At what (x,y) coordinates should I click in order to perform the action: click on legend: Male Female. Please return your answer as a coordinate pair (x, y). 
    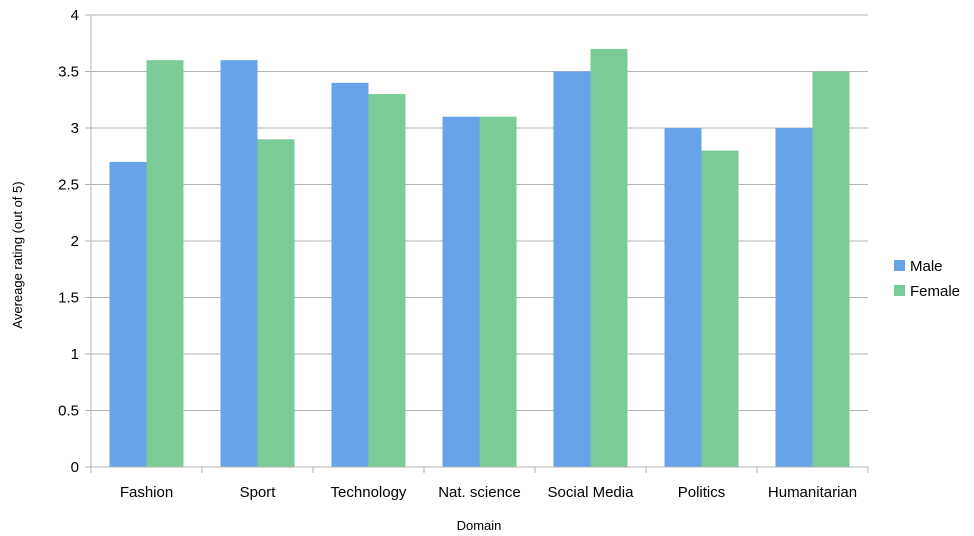
    Looking at the image, I should click on (927, 279).